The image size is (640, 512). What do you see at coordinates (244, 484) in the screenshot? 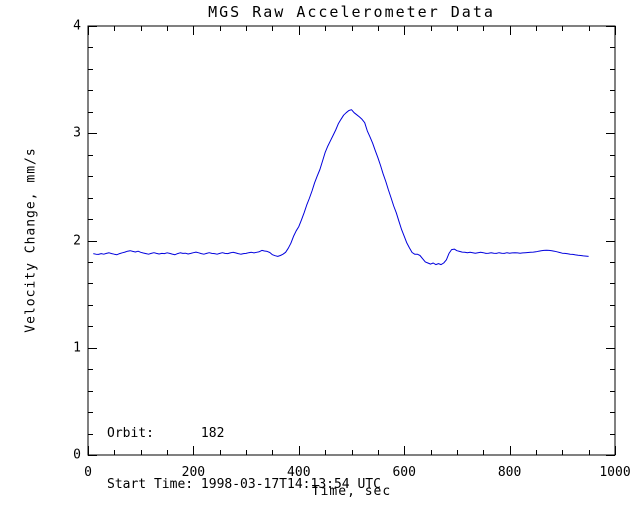
I see `annotation-start-time: Start Time: 1998-03-17T14:13:54 UTC` at bounding box center [244, 484].